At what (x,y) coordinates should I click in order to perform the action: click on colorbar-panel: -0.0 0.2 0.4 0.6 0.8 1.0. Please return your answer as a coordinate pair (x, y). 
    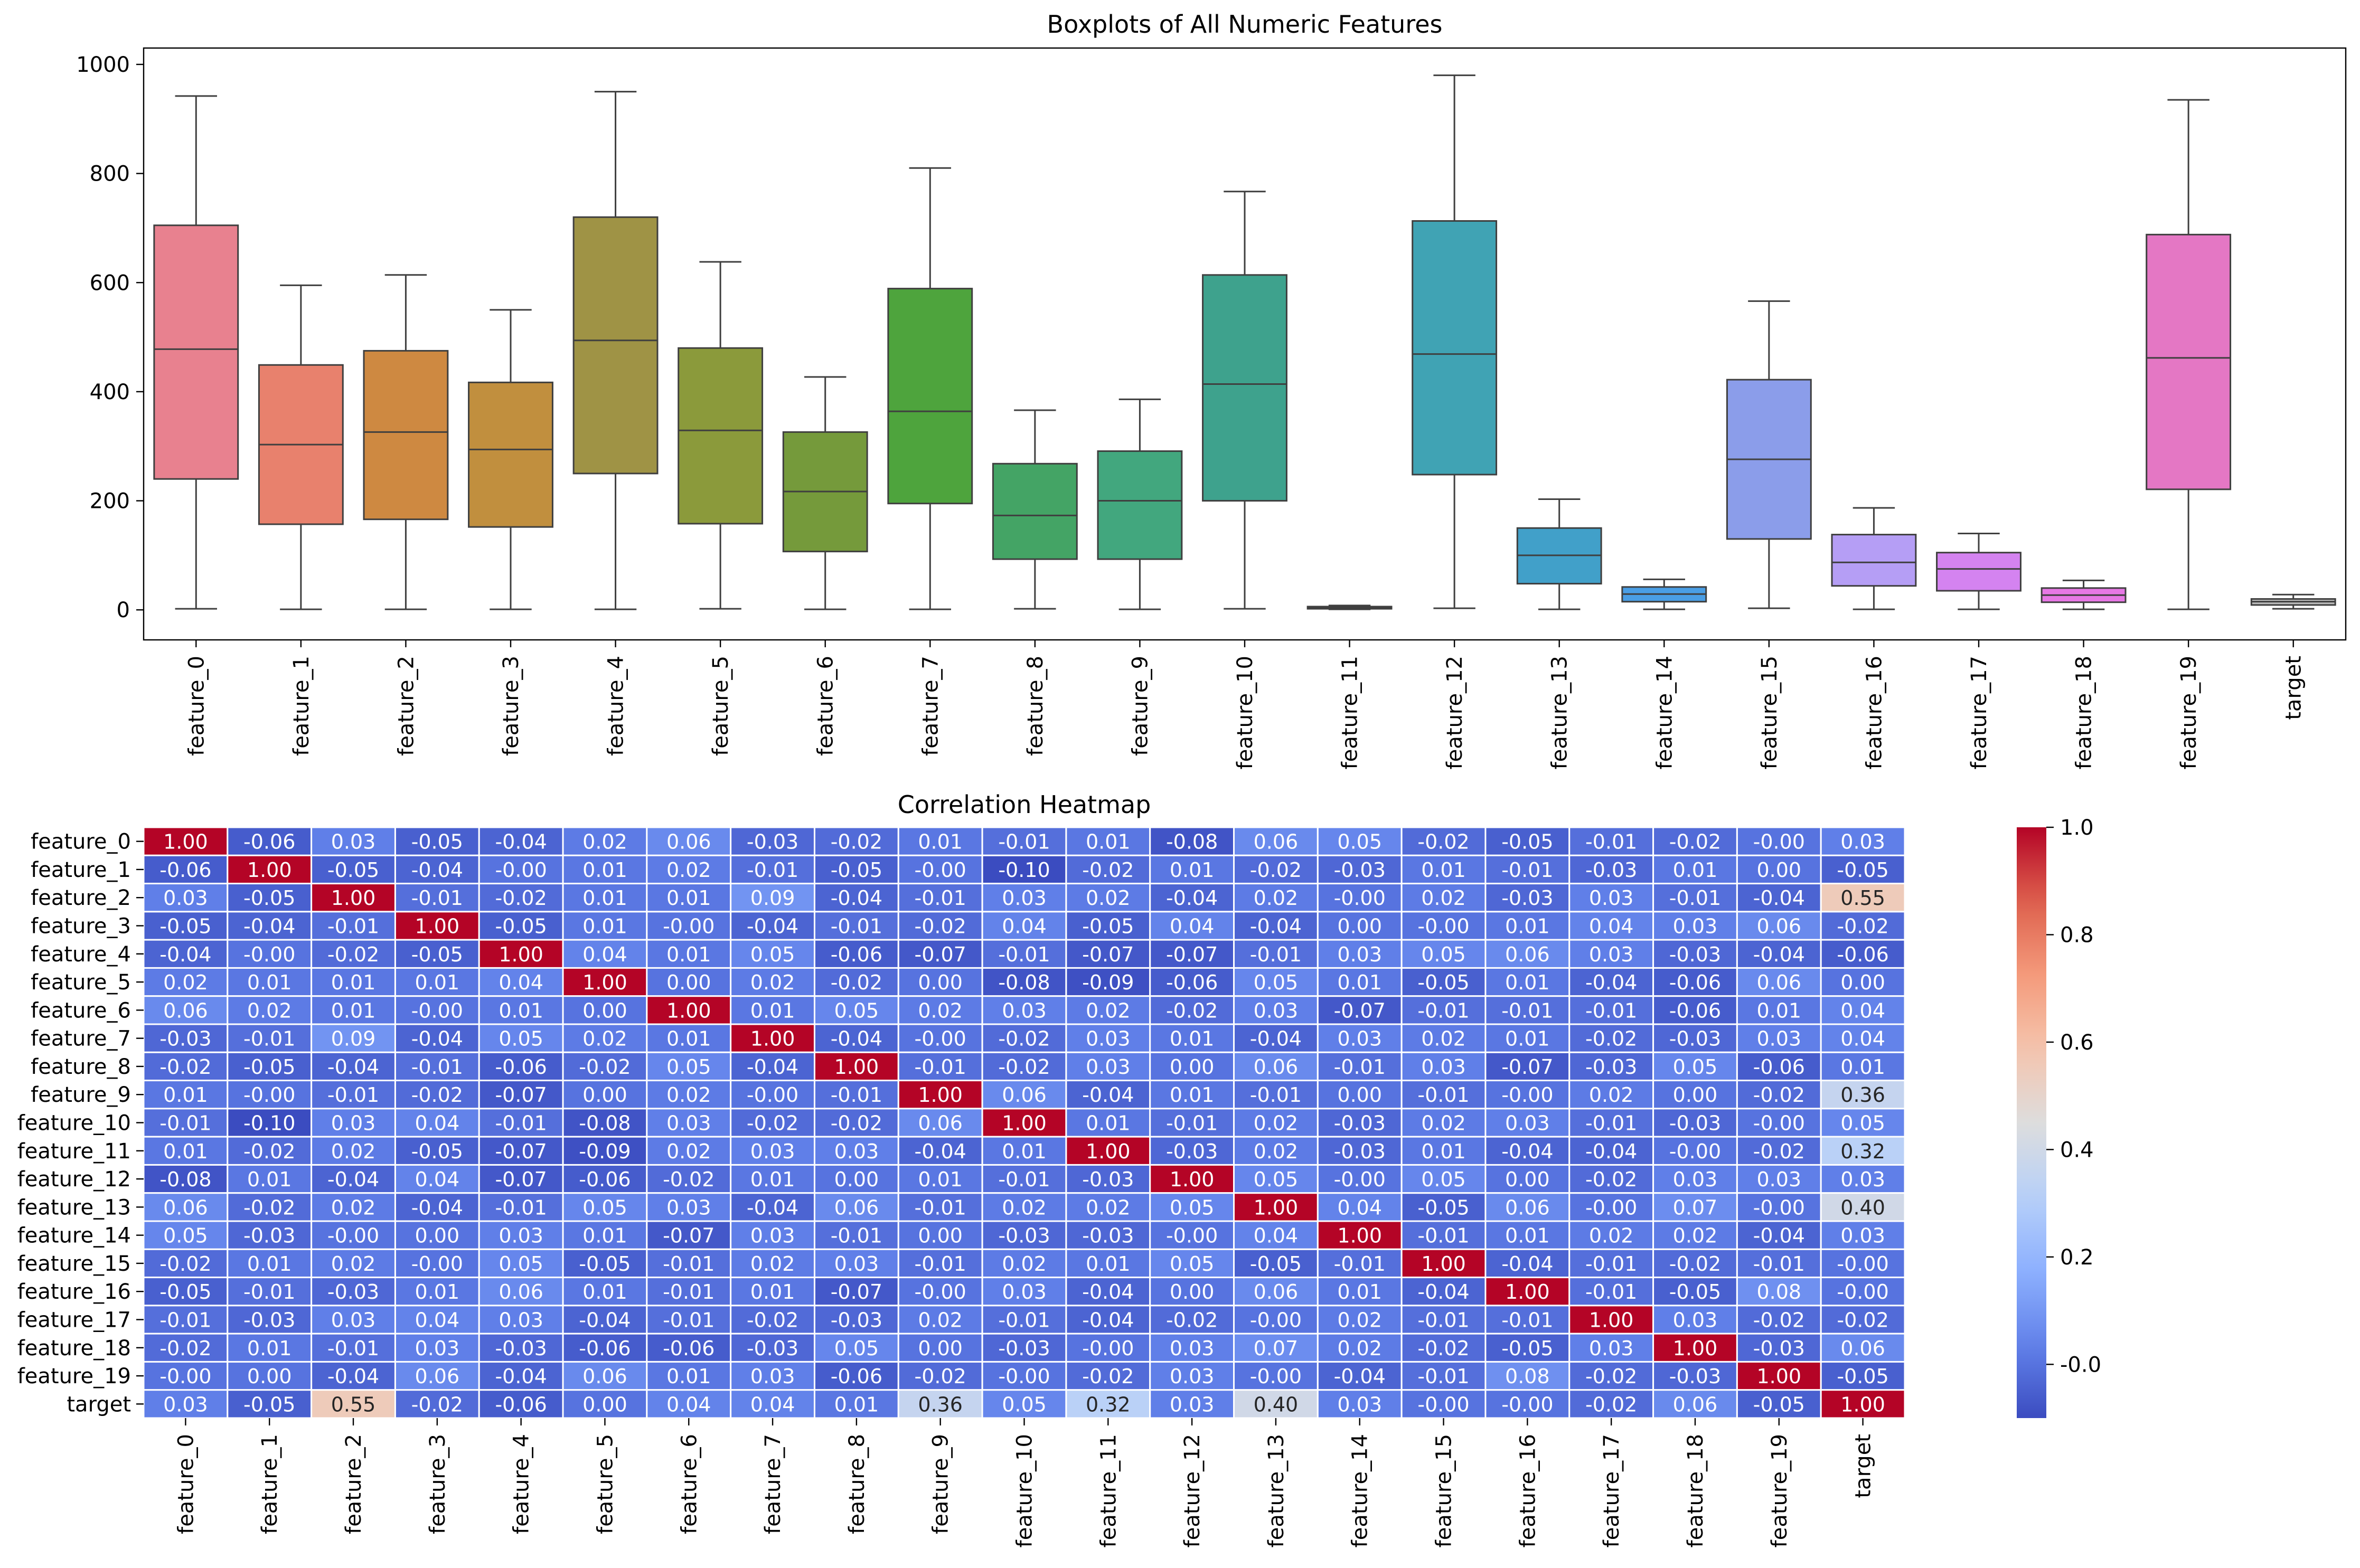
    Looking at the image, I should click on (2059, 1117).